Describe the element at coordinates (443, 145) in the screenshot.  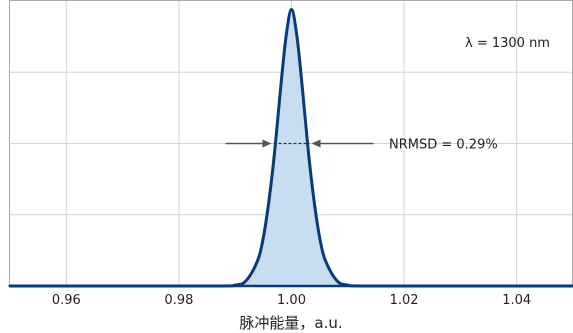
I see `nrmsd-annotation: NRMSD = 0.29%` at that location.